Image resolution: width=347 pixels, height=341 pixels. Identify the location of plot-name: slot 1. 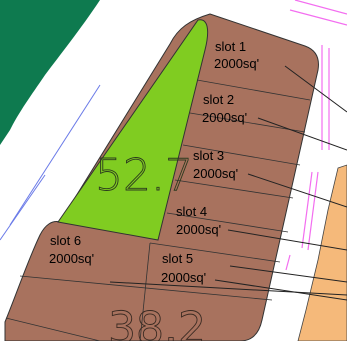
(230, 46).